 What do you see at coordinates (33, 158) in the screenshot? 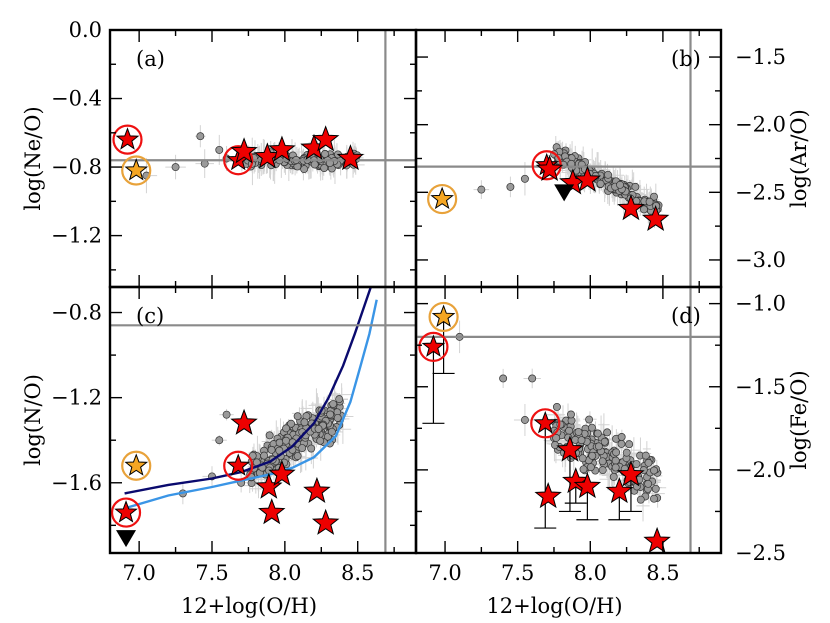
I see `y-axis-label: log(Ne/O)` at bounding box center [33, 158].